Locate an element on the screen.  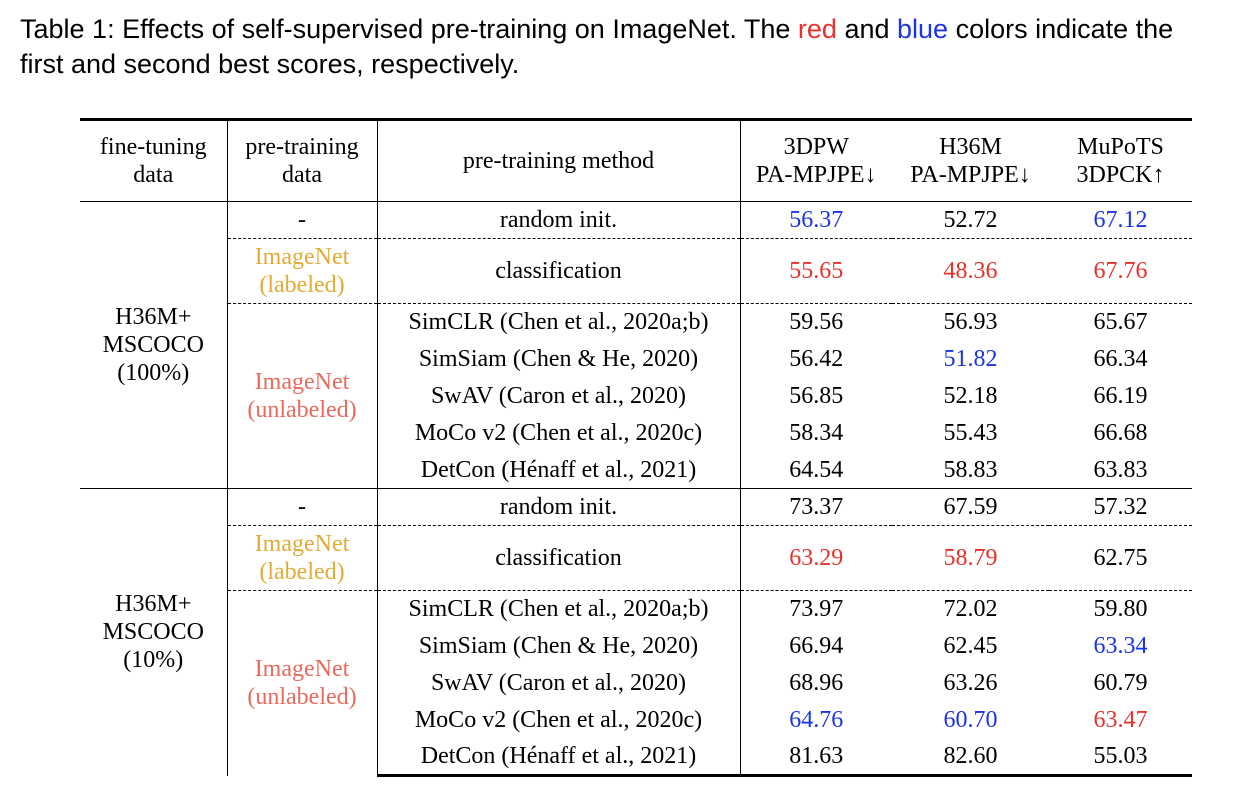
header-3dpw: 3DPW PA-MPJPE↓ is located at coordinates (816, 160).